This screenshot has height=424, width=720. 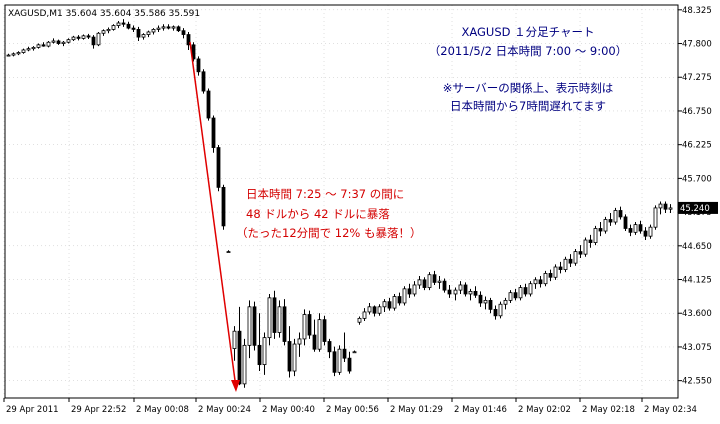 What do you see at coordinates (670, 410) in the screenshot?
I see `x-tick-label: 2 May 02:34` at bounding box center [670, 410].